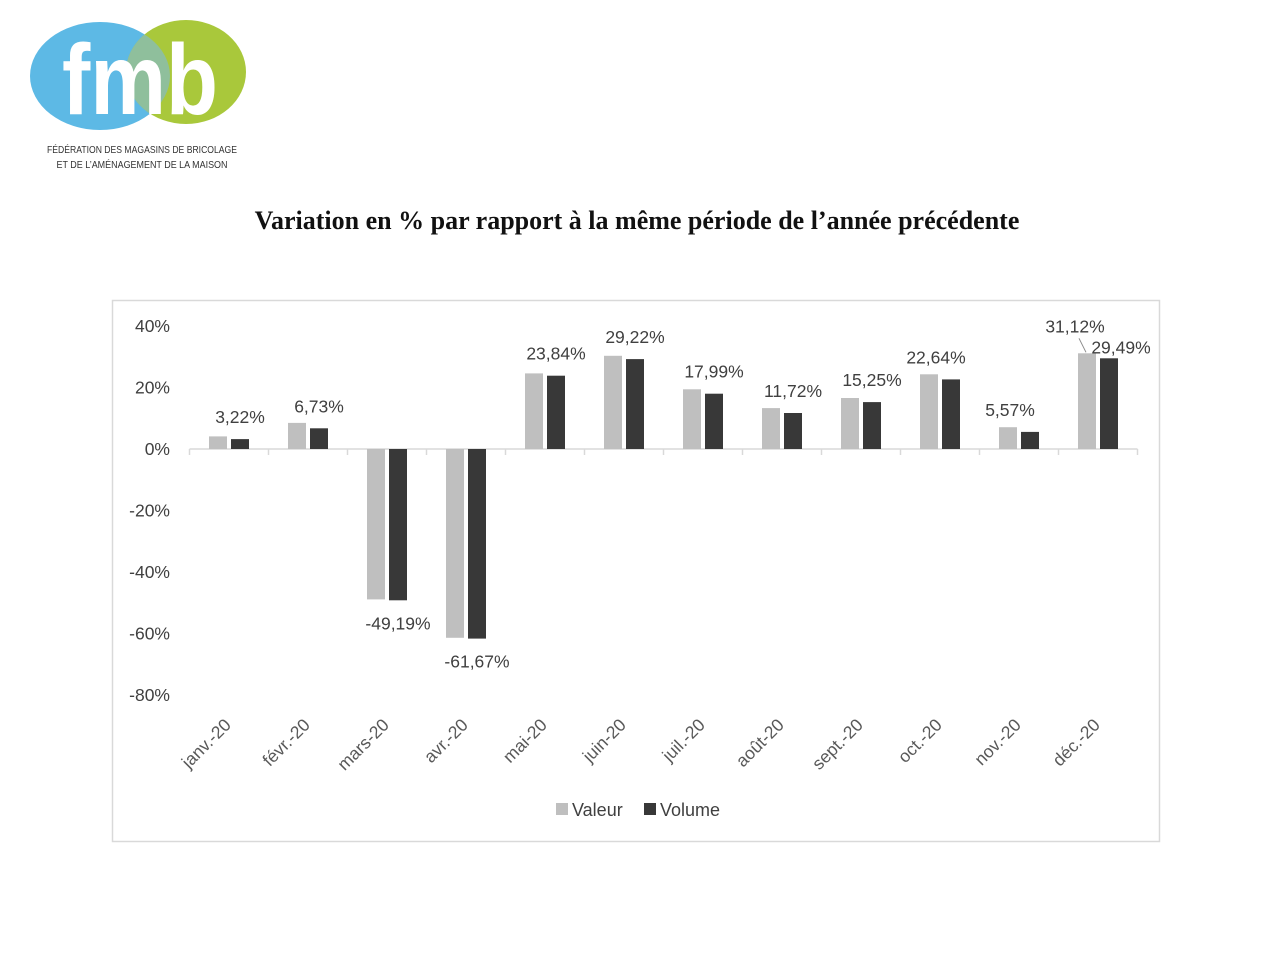 This screenshot has height=960, width=1280. What do you see at coordinates (149, 572) in the screenshot?
I see `y-tick-label: -40%` at bounding box center [149, 572].